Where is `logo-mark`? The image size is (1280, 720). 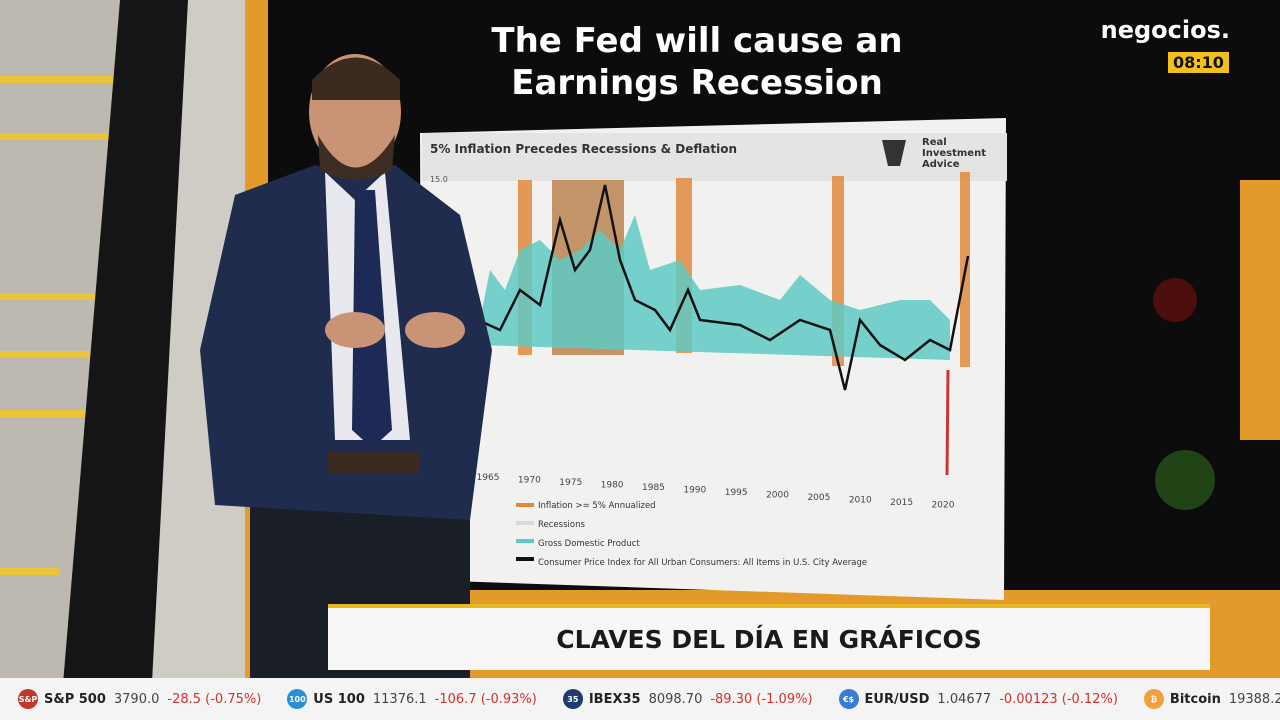 logo-mark is located at coordinates (894, 153).